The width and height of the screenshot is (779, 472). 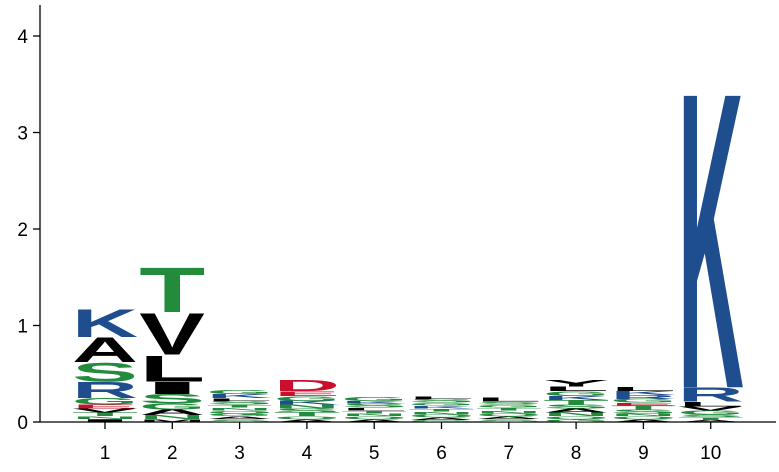 I want to click on x-tick-label: 4, so click(x=307, y=453).